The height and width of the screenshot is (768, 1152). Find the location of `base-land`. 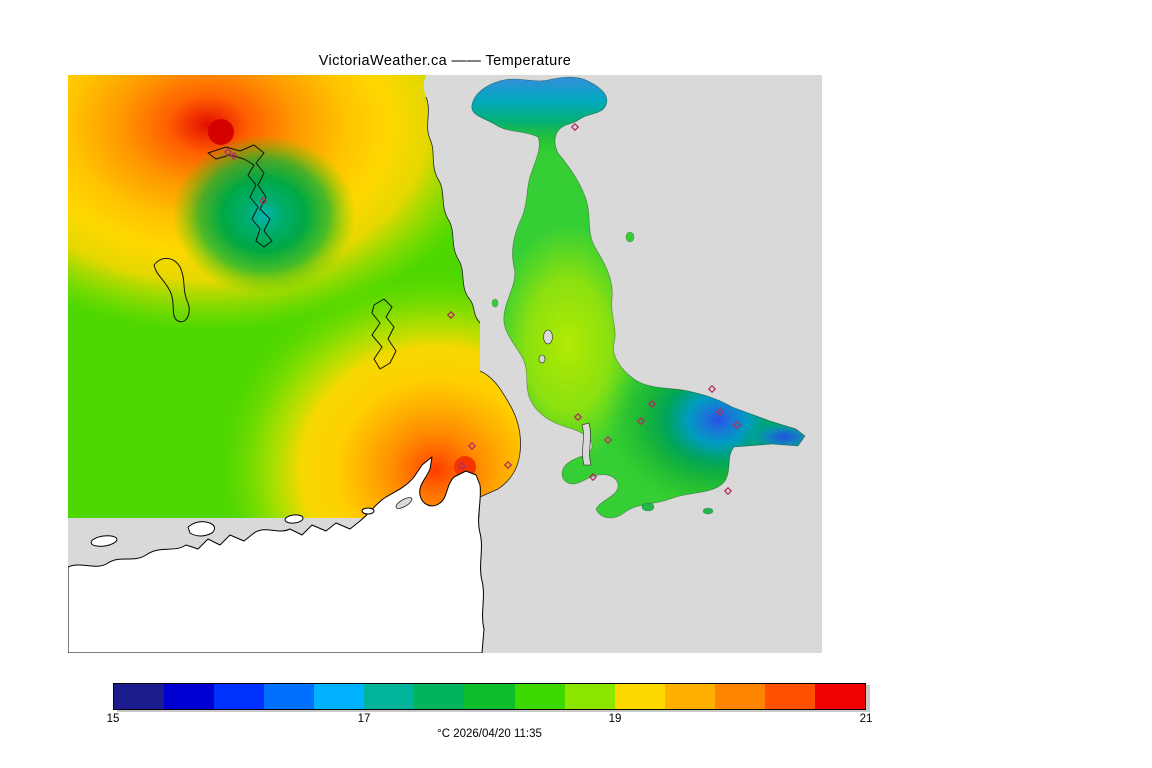

base-land is located at coordinates (276, 554).